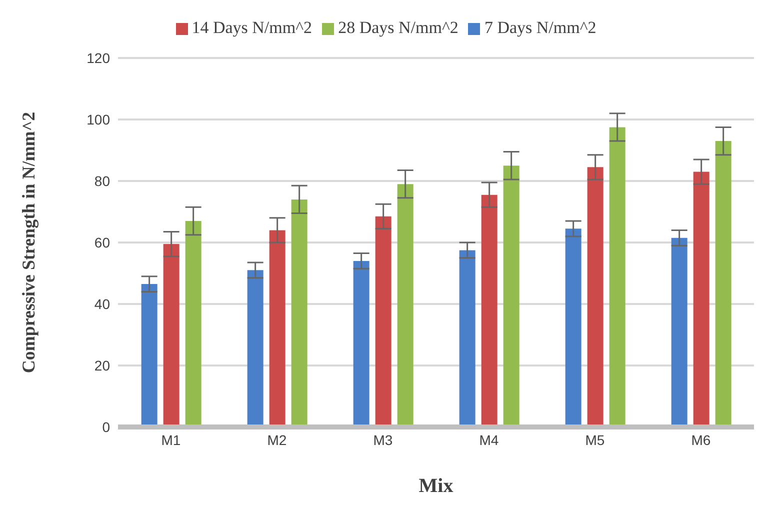 This screenshot has height=515, width=782. I want to click on x-tick-label: M2, so click(277, 440).